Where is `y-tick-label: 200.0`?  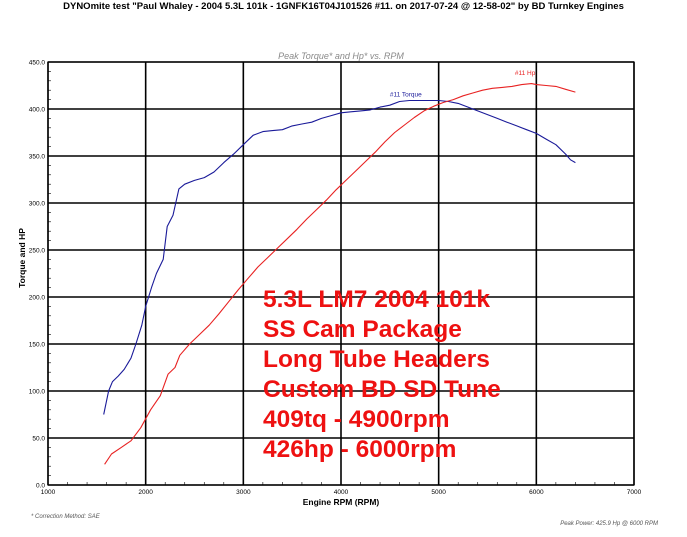 y-tick-label: 200.0 is located at coordinates (37, 298).